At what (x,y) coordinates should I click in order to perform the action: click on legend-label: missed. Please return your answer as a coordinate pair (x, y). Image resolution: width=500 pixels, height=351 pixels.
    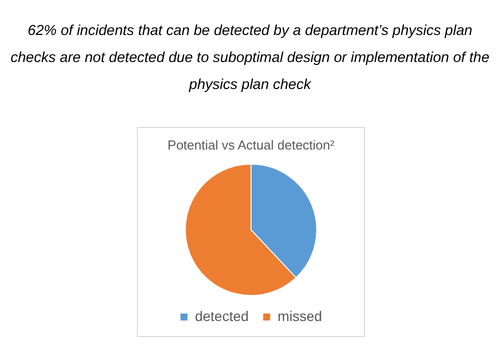
    Looking at the image, I should click on (300, 316).